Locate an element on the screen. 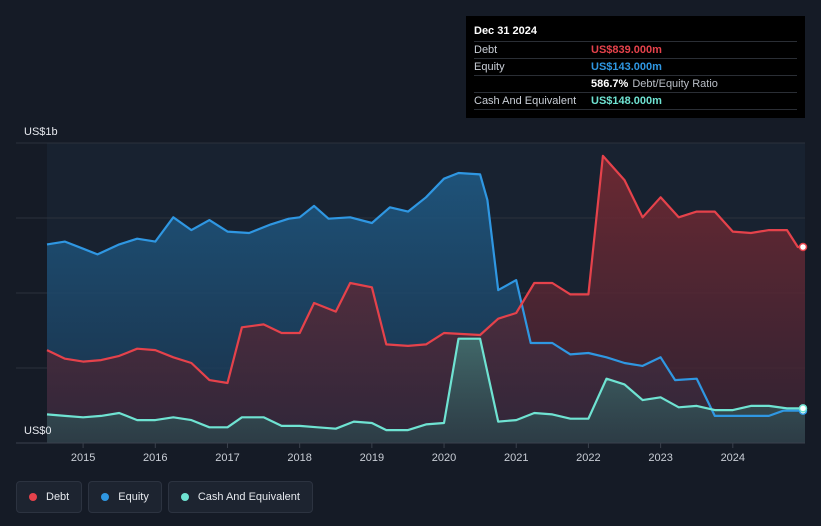 The image size is (821, 526). legend-debt-toggle: Debt is located at coordinates (49, 497).